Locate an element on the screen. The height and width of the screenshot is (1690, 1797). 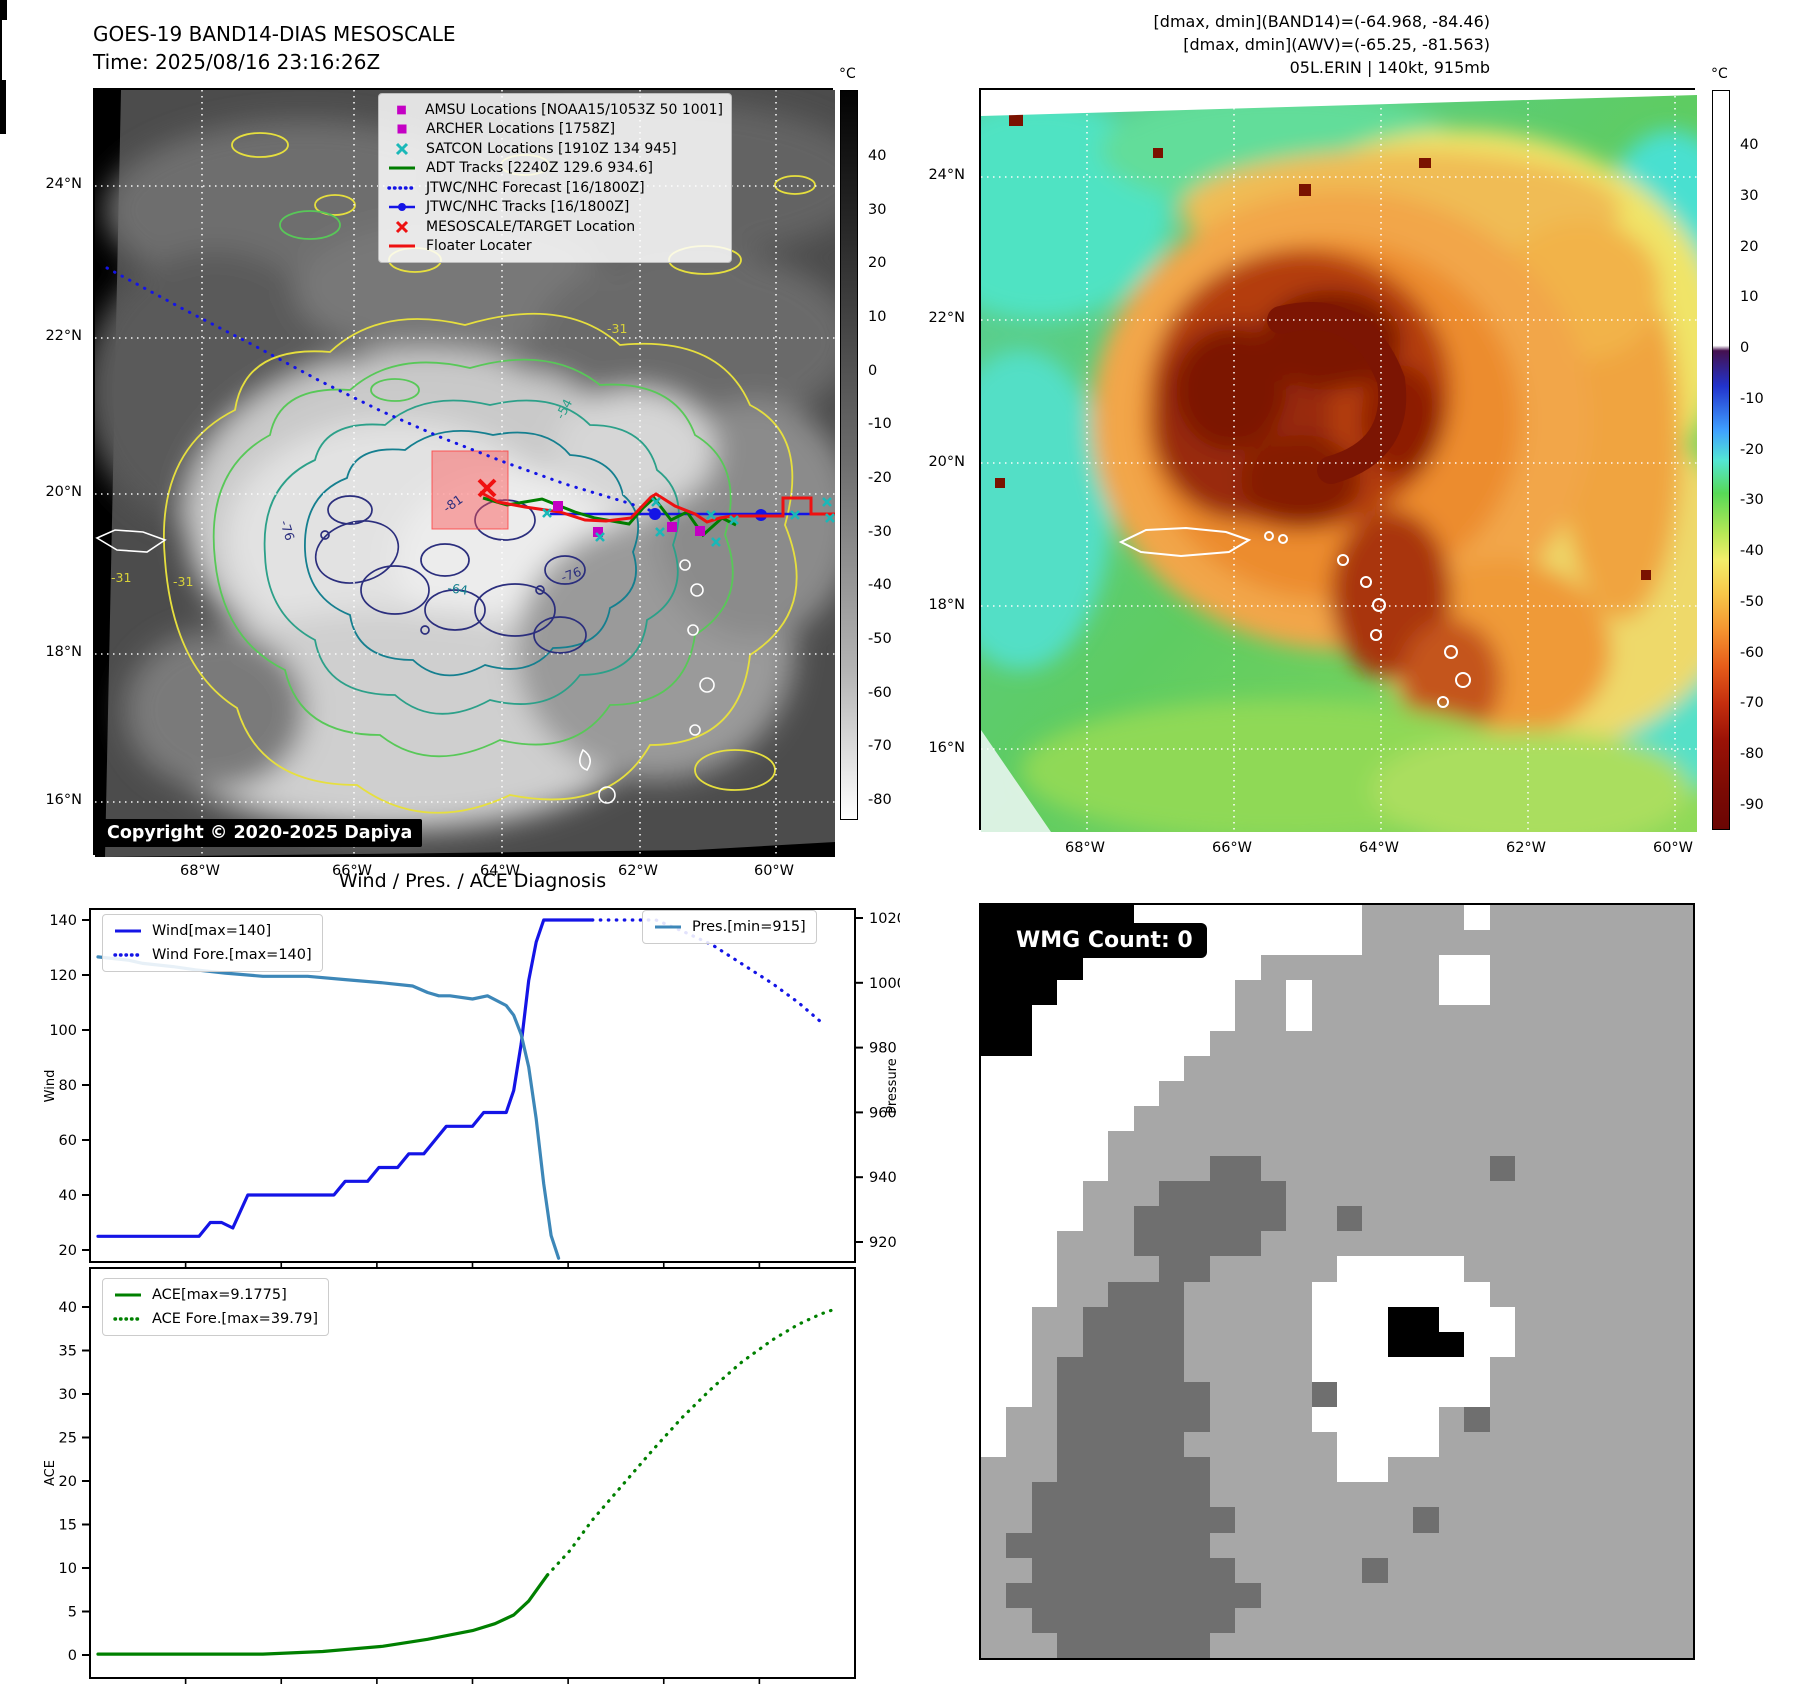
storm-id: 05L.ERIN | 140kt, 915mb is located at coordinates (1389, 67).